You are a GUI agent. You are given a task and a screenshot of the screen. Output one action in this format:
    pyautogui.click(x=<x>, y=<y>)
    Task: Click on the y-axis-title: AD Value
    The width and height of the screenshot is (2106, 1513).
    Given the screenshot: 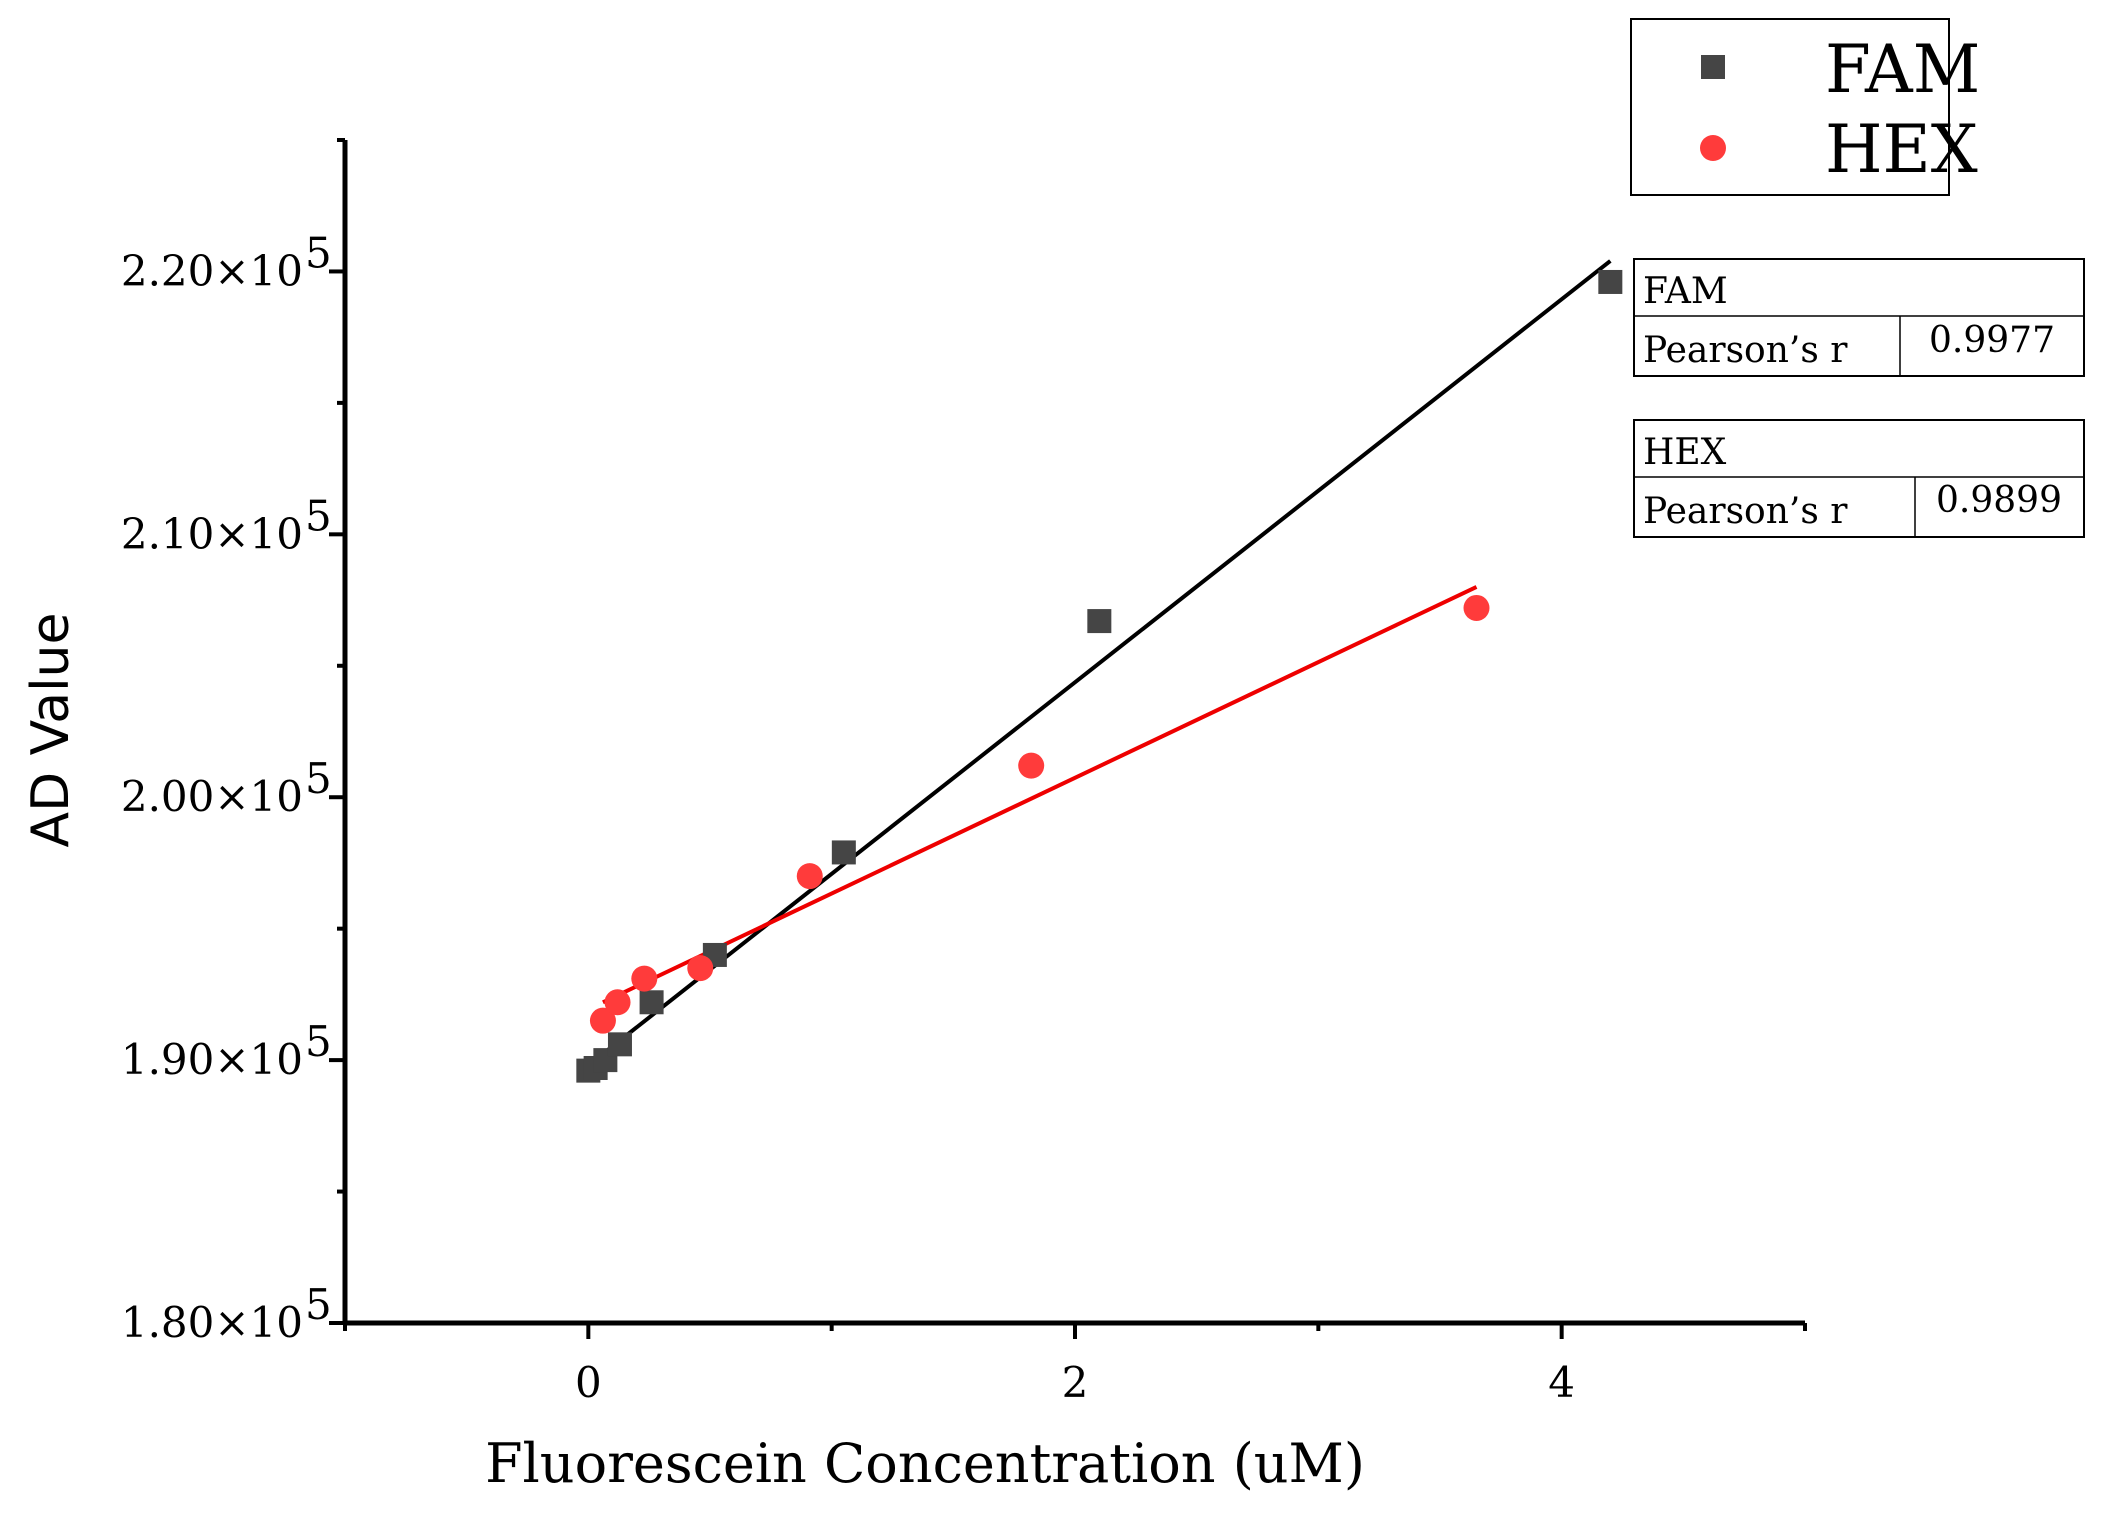 What is the action you would take?
    pyautogui.click(x=51, y=730)
    